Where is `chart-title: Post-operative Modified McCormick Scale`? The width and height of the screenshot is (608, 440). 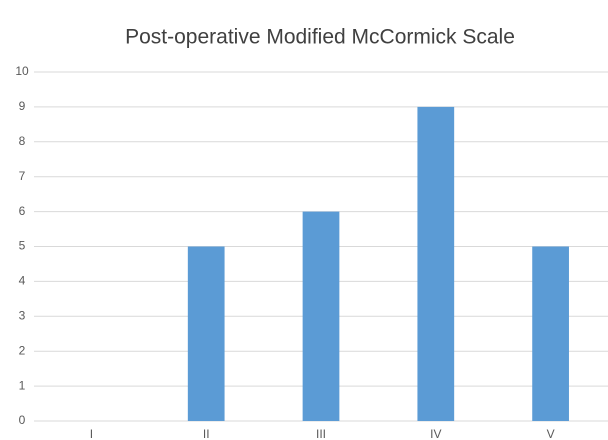
chart-title: Post-operative Modified McCormick Scale is located at coordinates (320, 37).